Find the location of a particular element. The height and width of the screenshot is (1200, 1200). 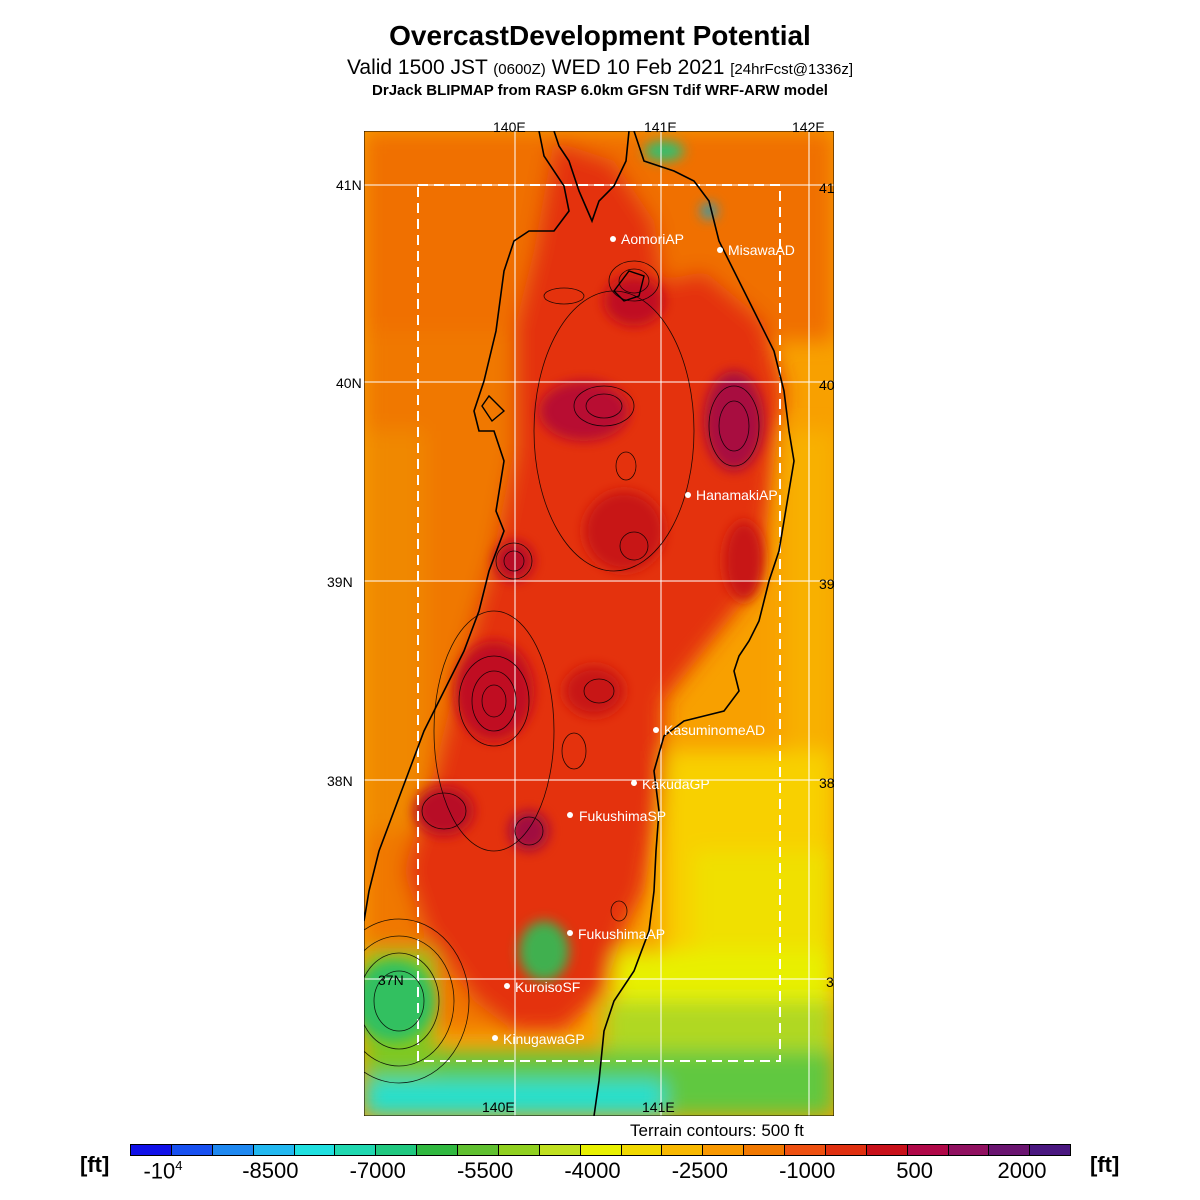

colorbar-tick-min: -104 is located at coordinates (162, 1171).